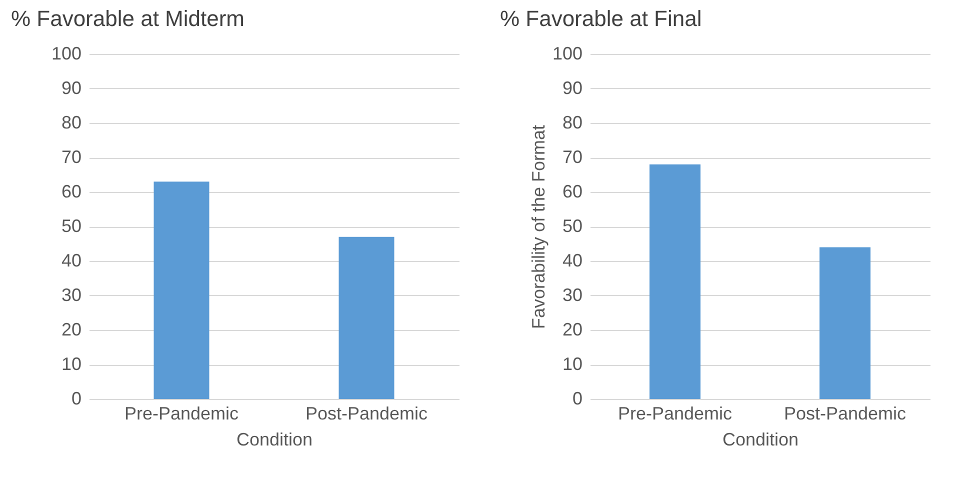 This screenshot has height=484, width=967. Describe the element at coordinates (538, 227) in the screenshot. I see `y-axis-title: Favorability of the Format` at that location.